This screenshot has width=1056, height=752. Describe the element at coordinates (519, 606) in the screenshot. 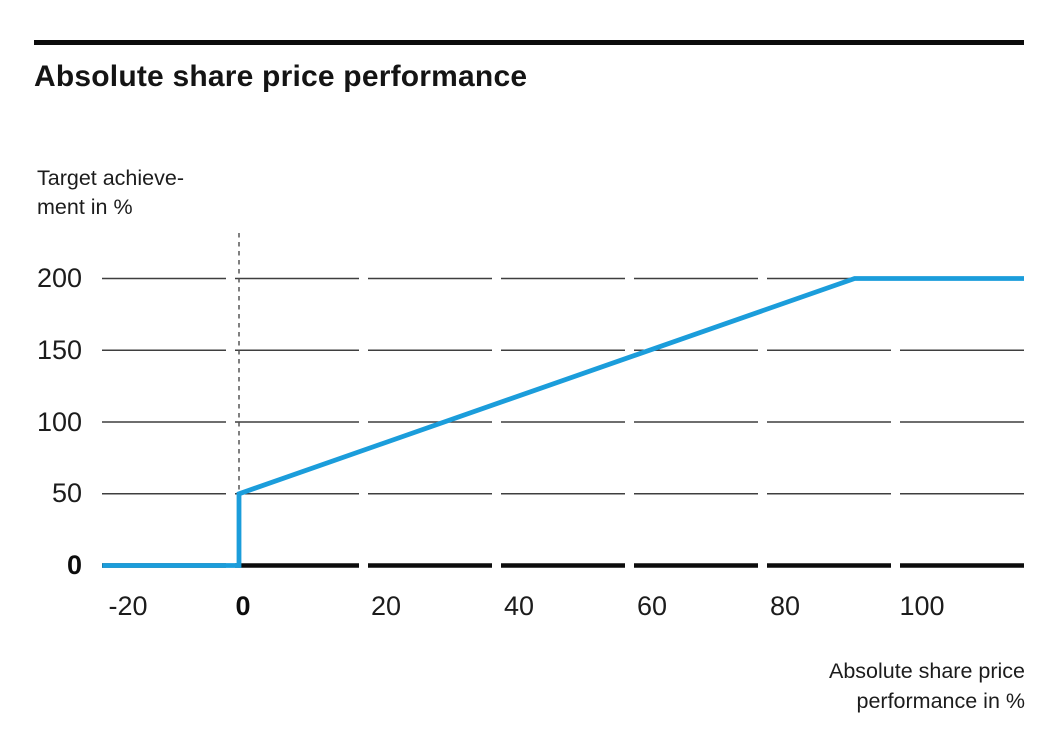

I see `x-tick-label-40: 40` at that location.